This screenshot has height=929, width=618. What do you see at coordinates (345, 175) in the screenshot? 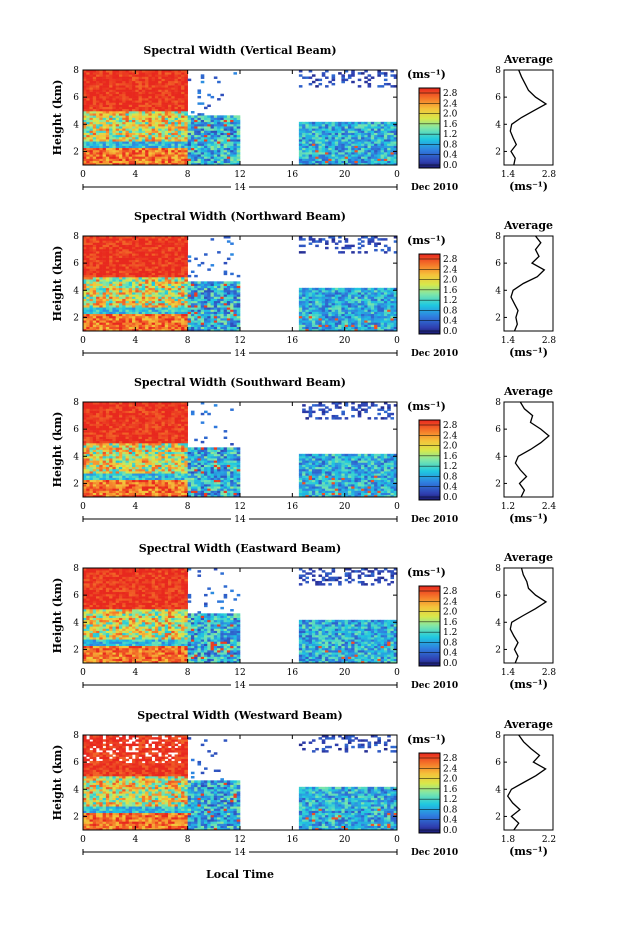
I see `x-tick-label: 20` at bounding box center [345, 175].